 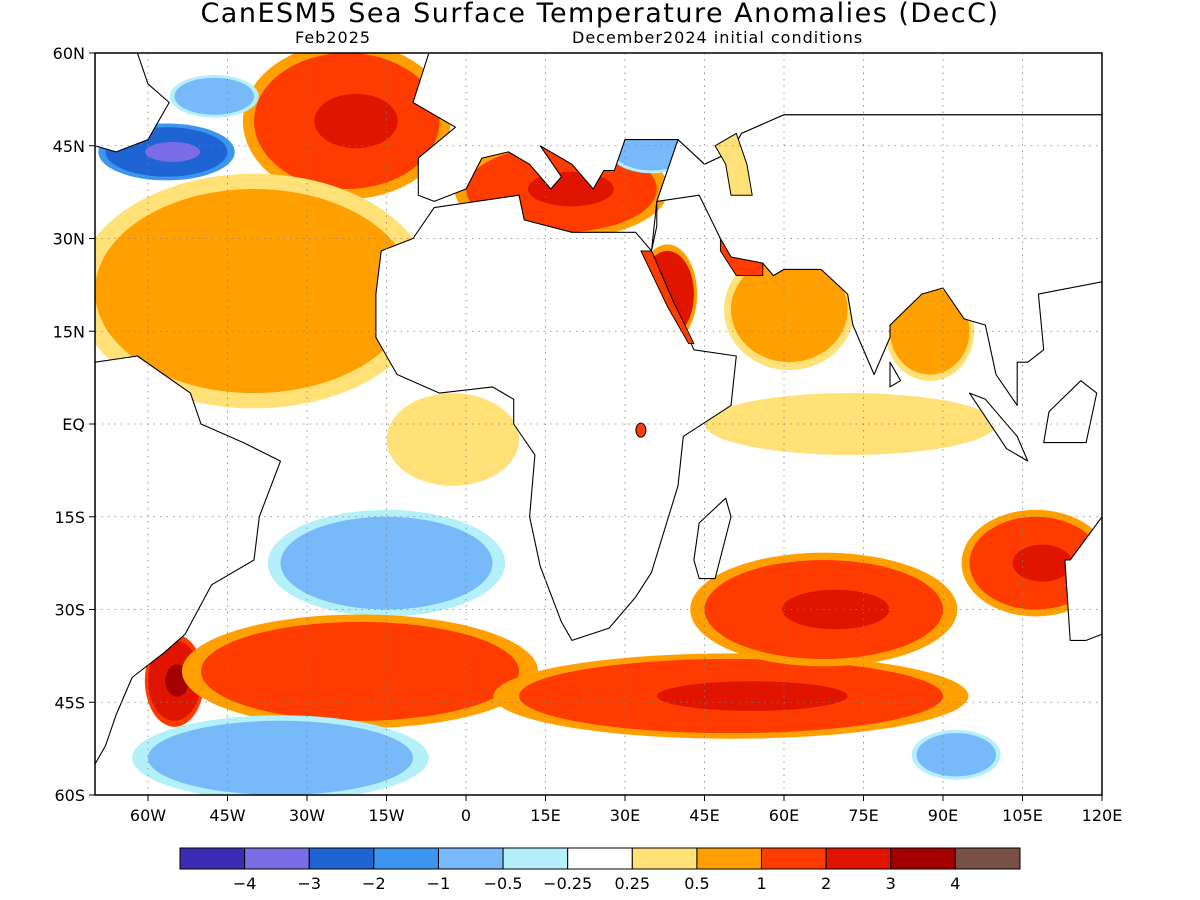 What do you see at coordinates (69, 146) in the screenshot?
I see `lat-tick-label: 45N` at bounding box center [69, 146].